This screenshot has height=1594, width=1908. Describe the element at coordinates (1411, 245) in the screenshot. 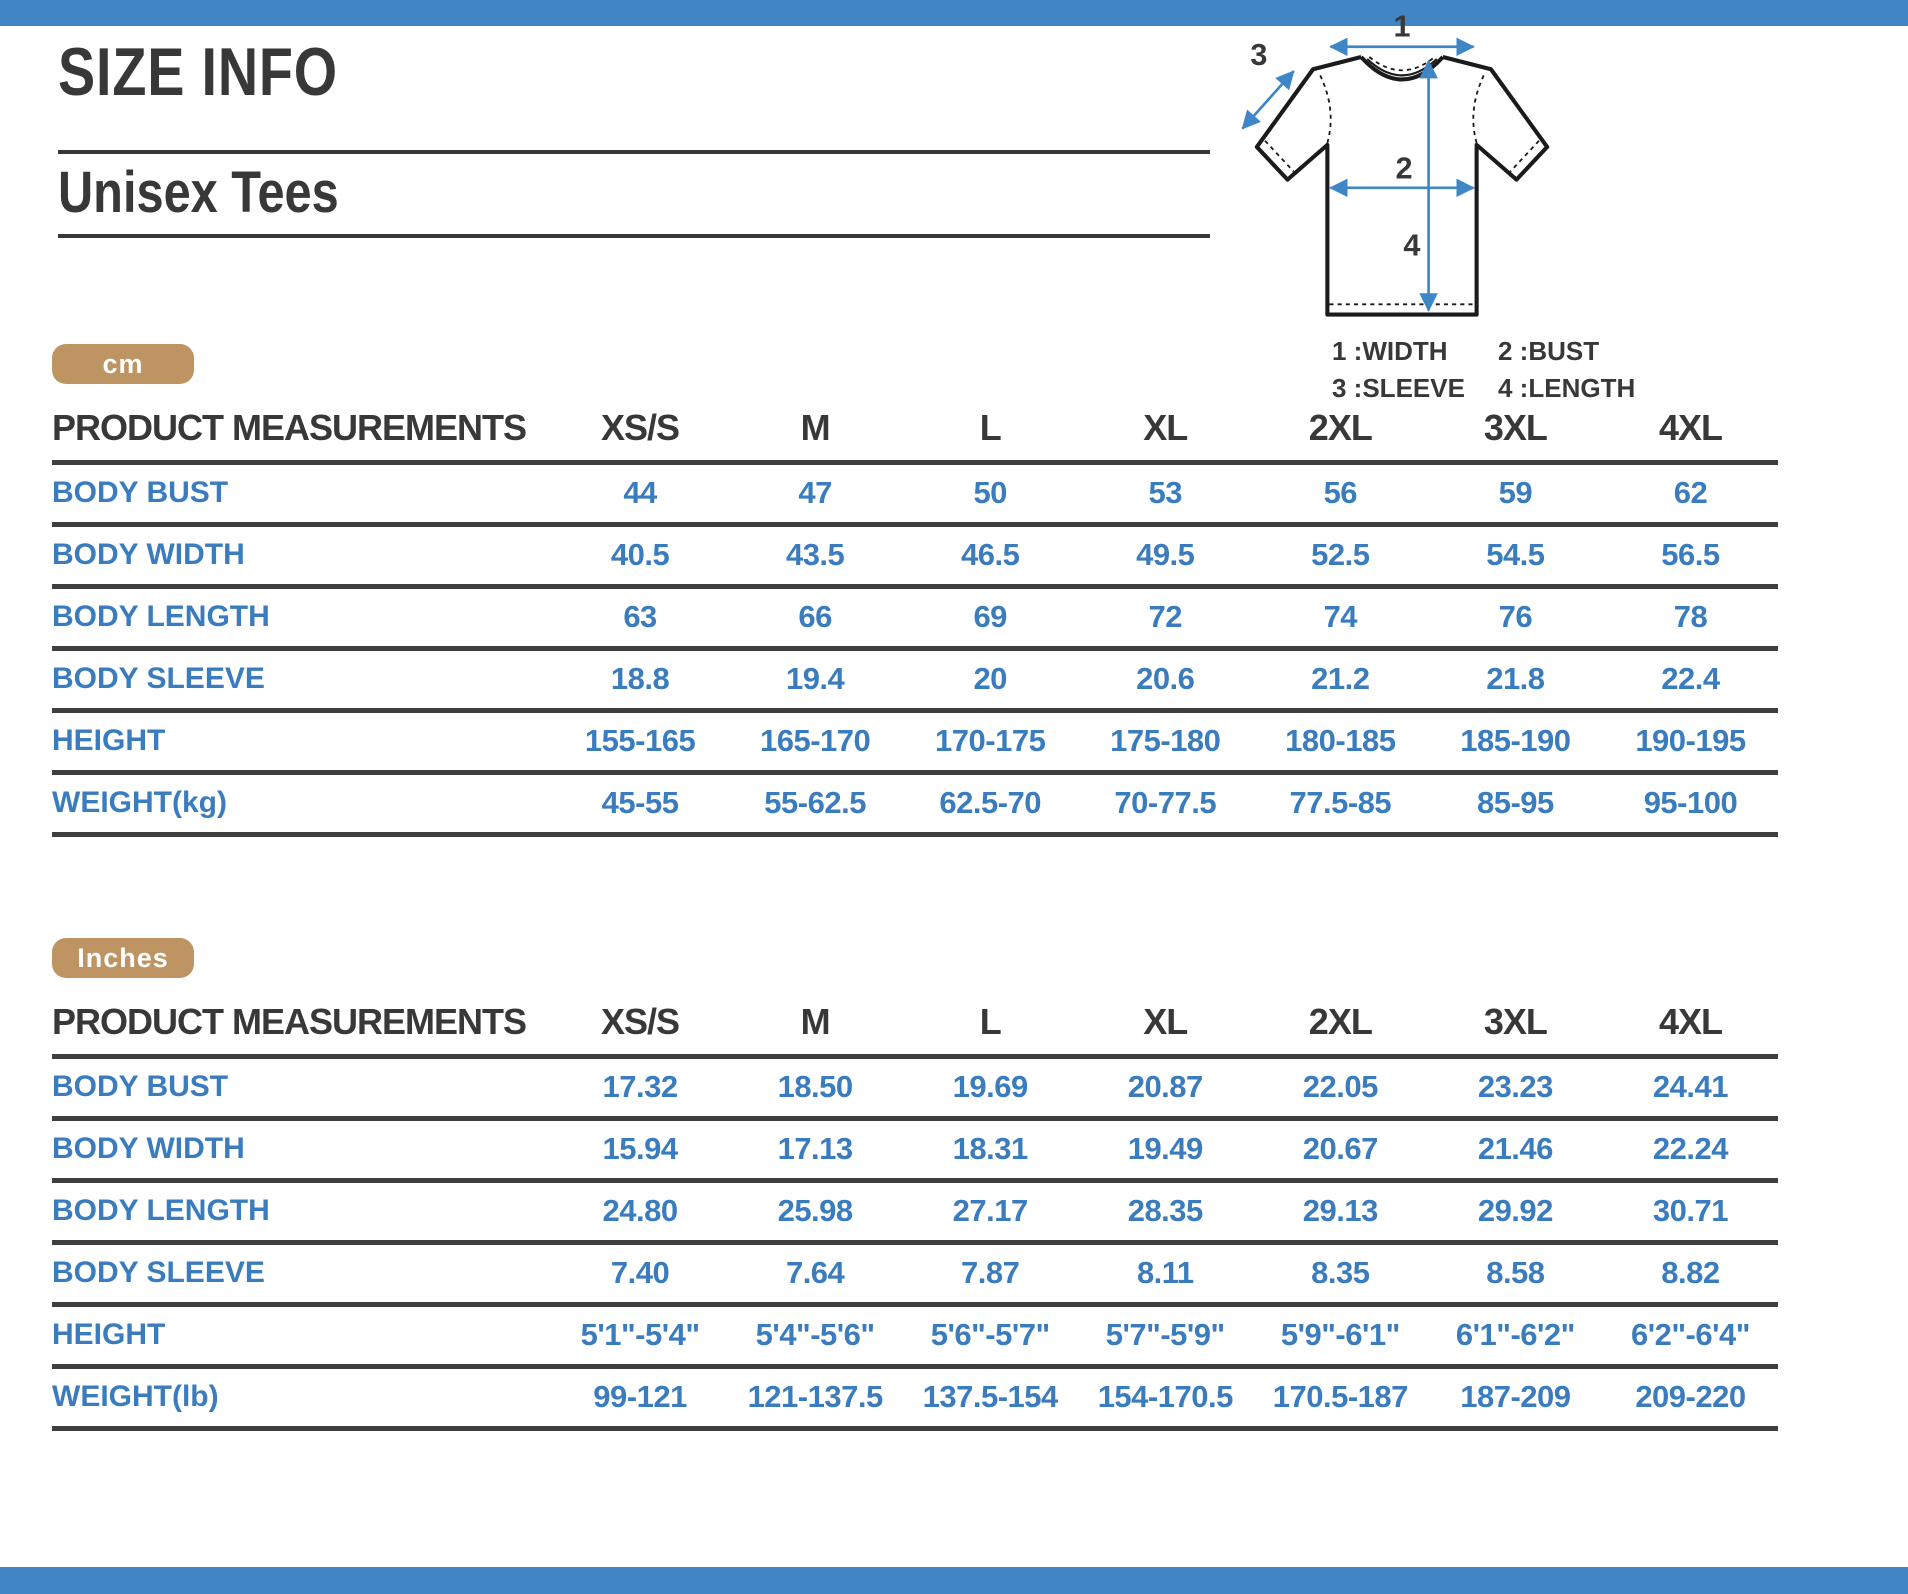

I see `arrow-label-length: 4` at that location.